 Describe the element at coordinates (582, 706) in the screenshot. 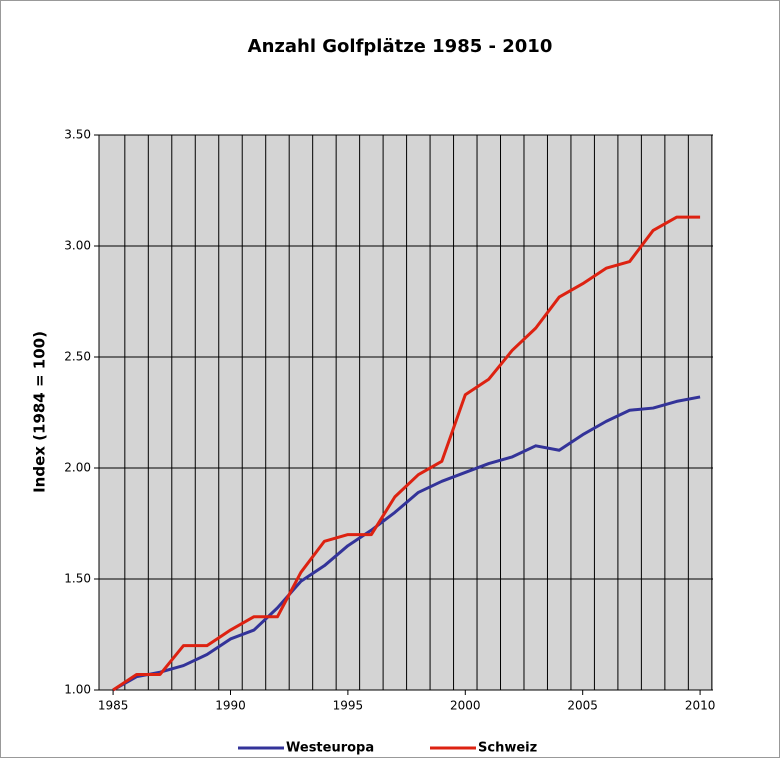

I see `x-tick-label: 2005` at that location.